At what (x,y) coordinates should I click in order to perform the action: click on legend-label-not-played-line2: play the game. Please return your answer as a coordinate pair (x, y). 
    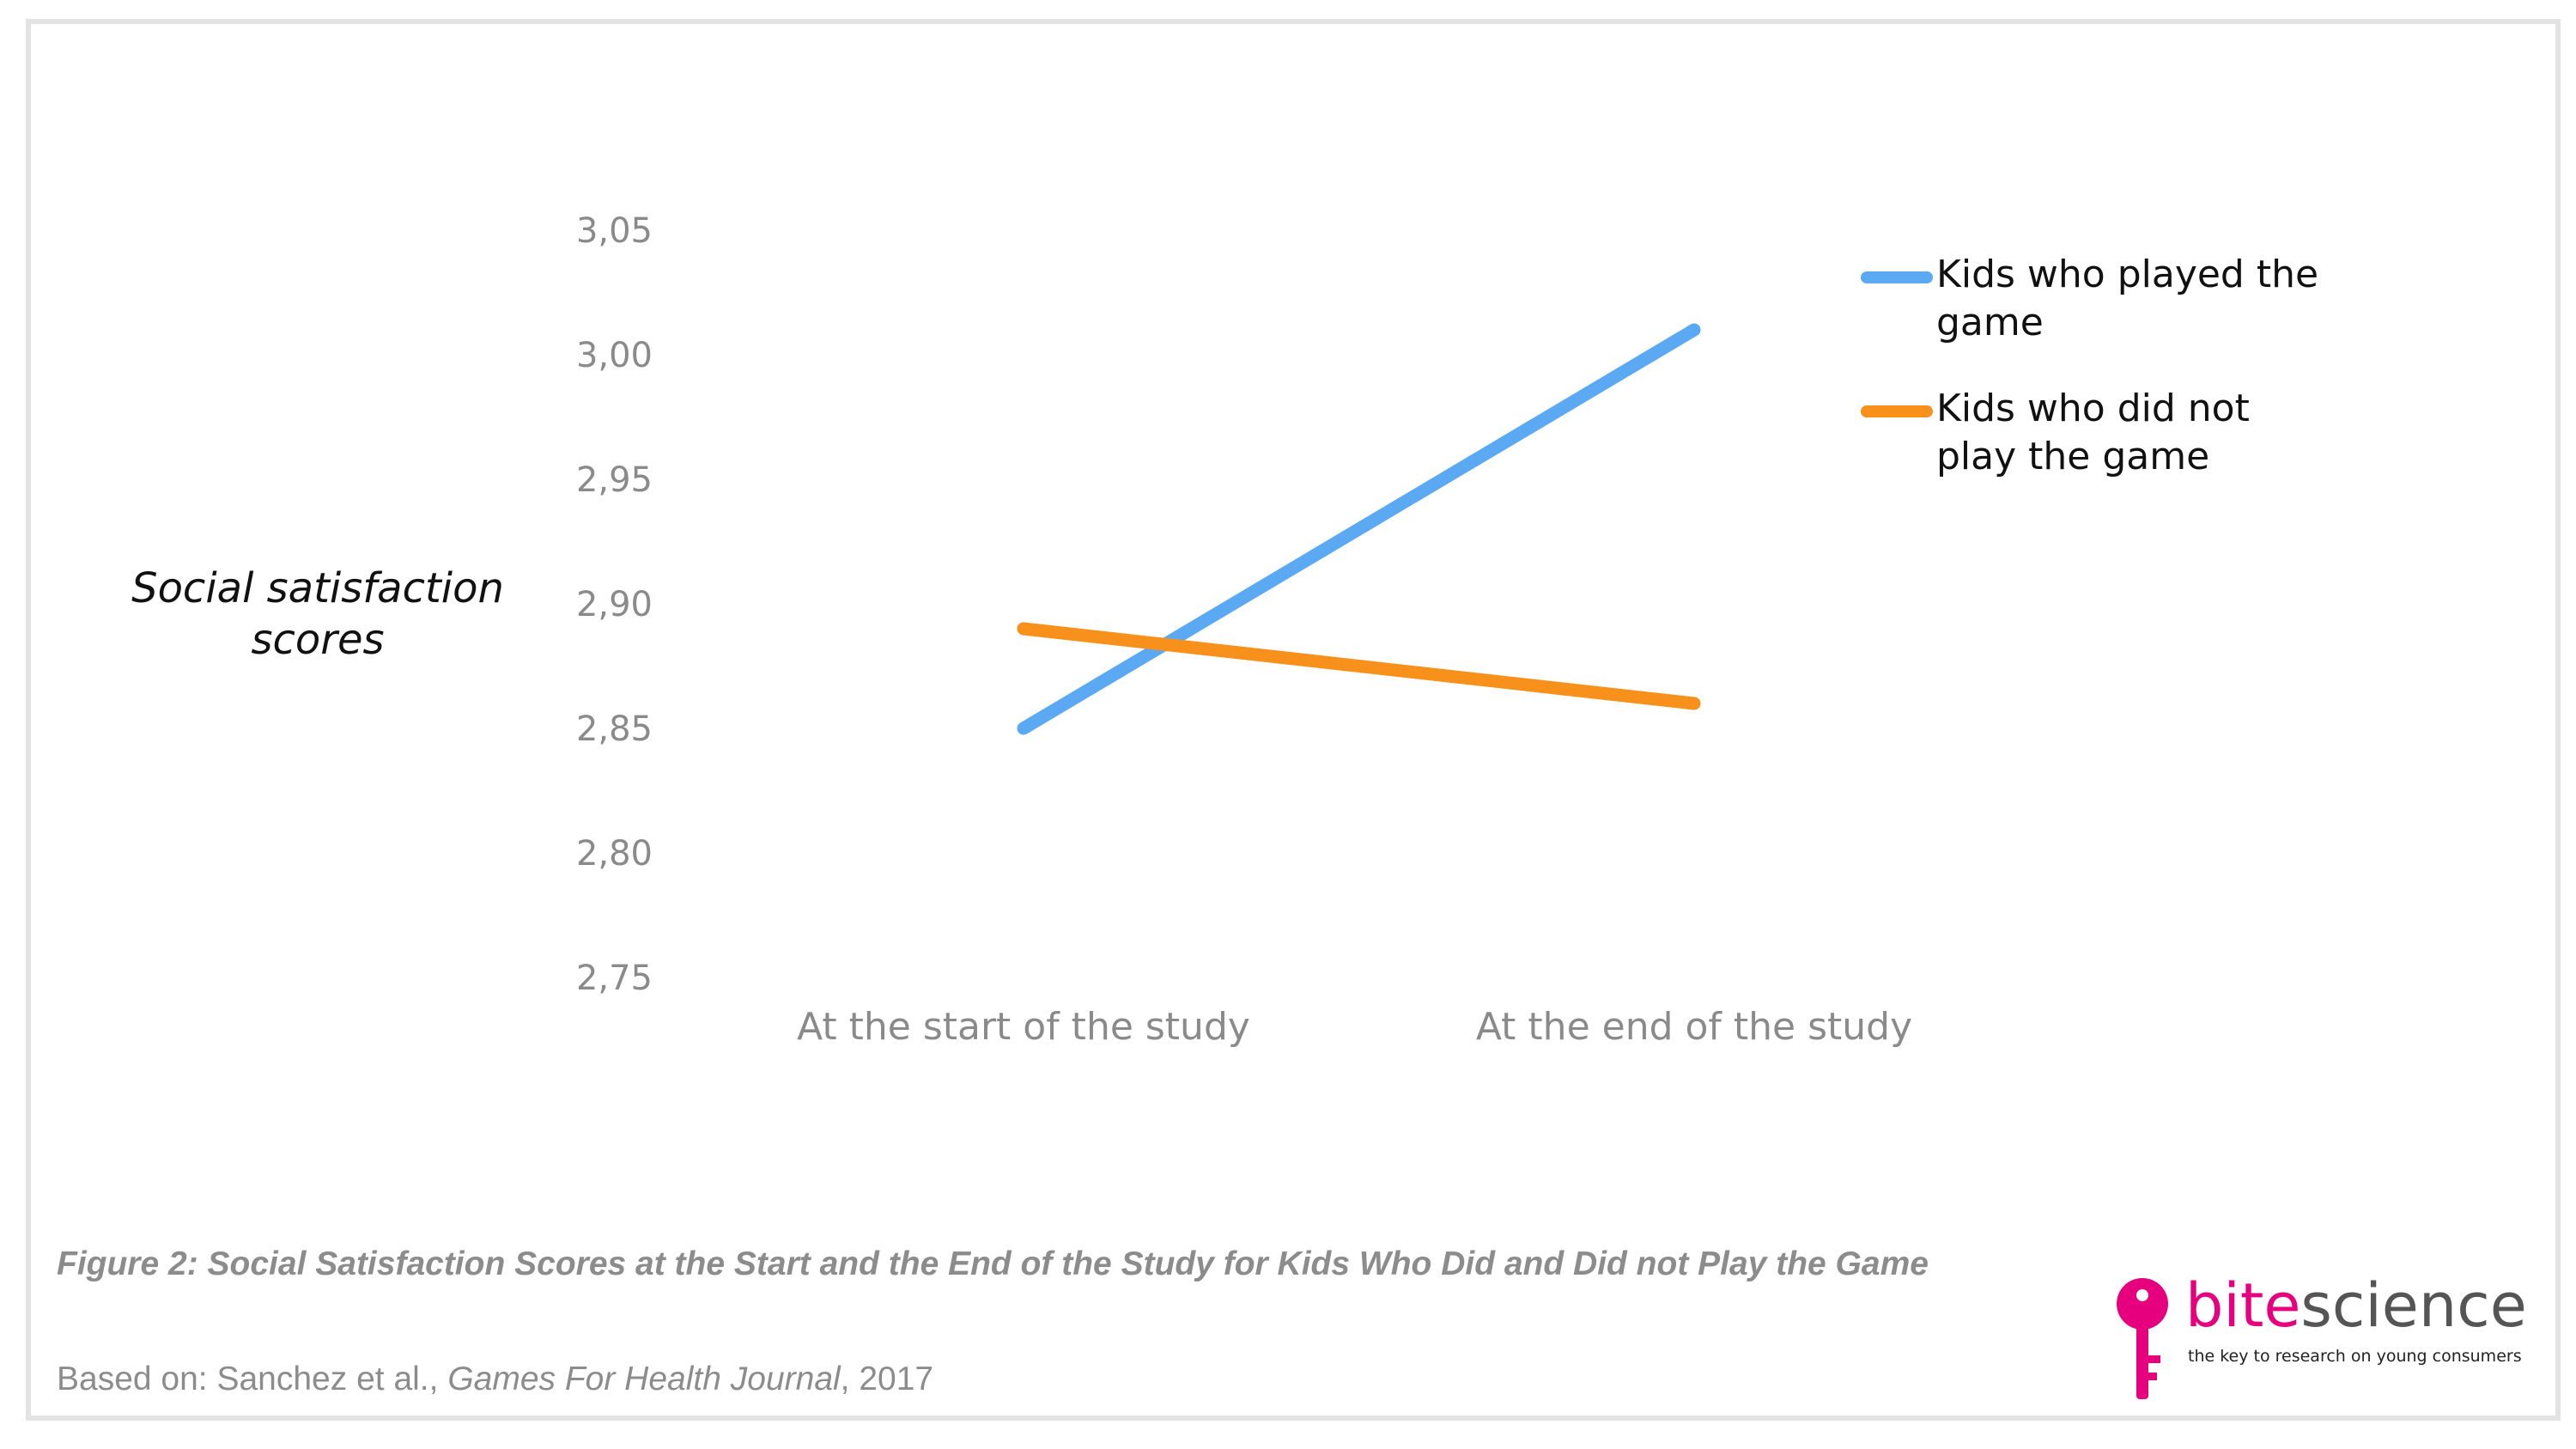
    Looking at the image, I should click on (2073, 456).